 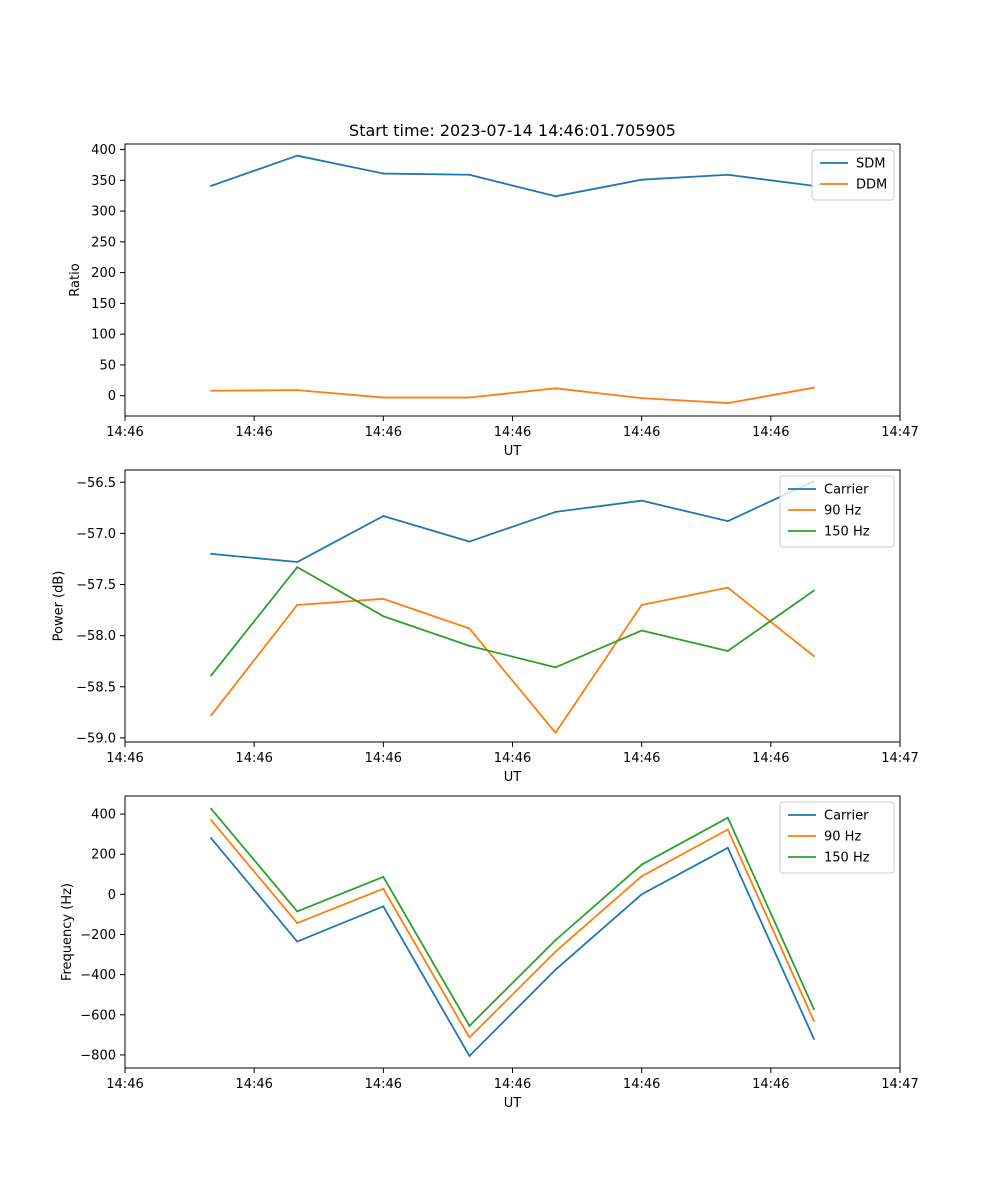 I want to click on y-tick-label: 0, so click(x=112, y=396).